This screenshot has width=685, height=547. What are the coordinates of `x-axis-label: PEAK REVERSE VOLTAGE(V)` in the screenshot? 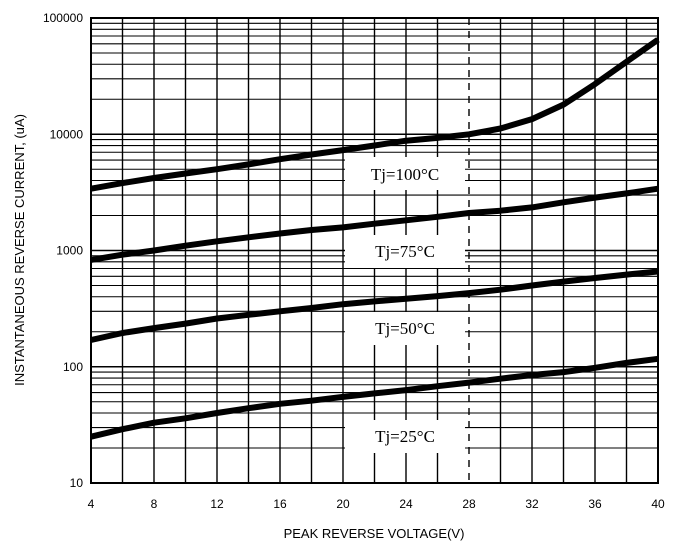 It's located at (374, 533).